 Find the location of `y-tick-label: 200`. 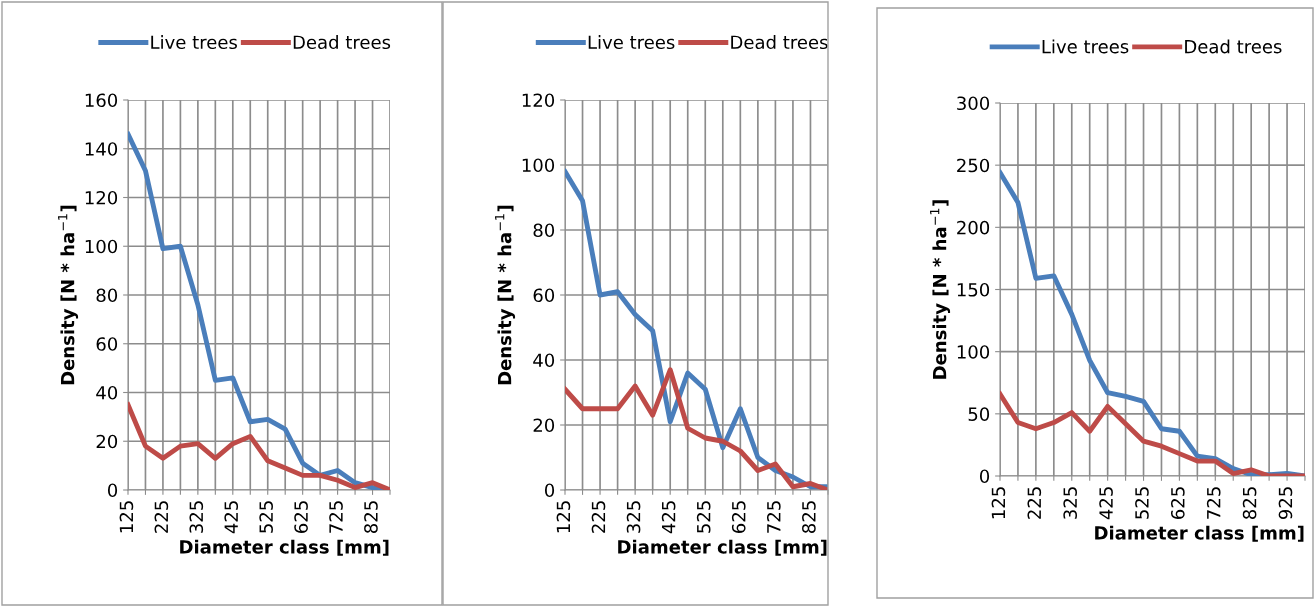

y-tick-label: 200 is located at coordinates (973, 227).